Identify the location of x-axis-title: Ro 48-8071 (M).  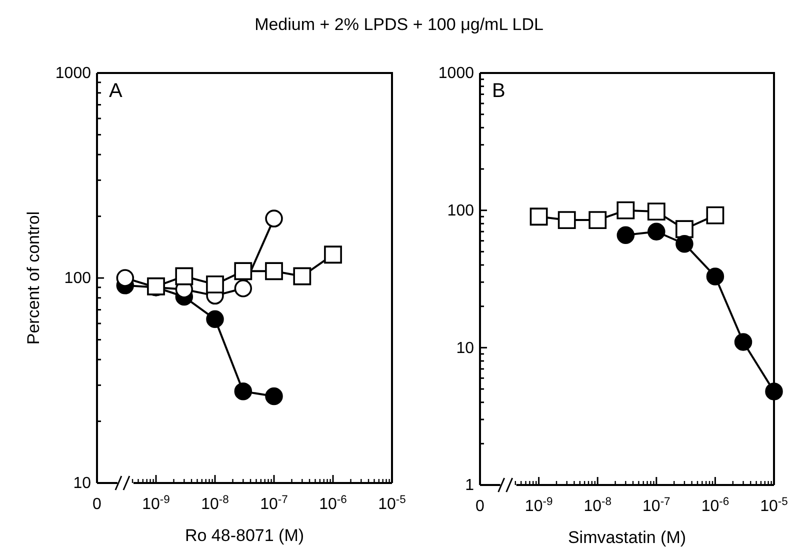
(244, 535).